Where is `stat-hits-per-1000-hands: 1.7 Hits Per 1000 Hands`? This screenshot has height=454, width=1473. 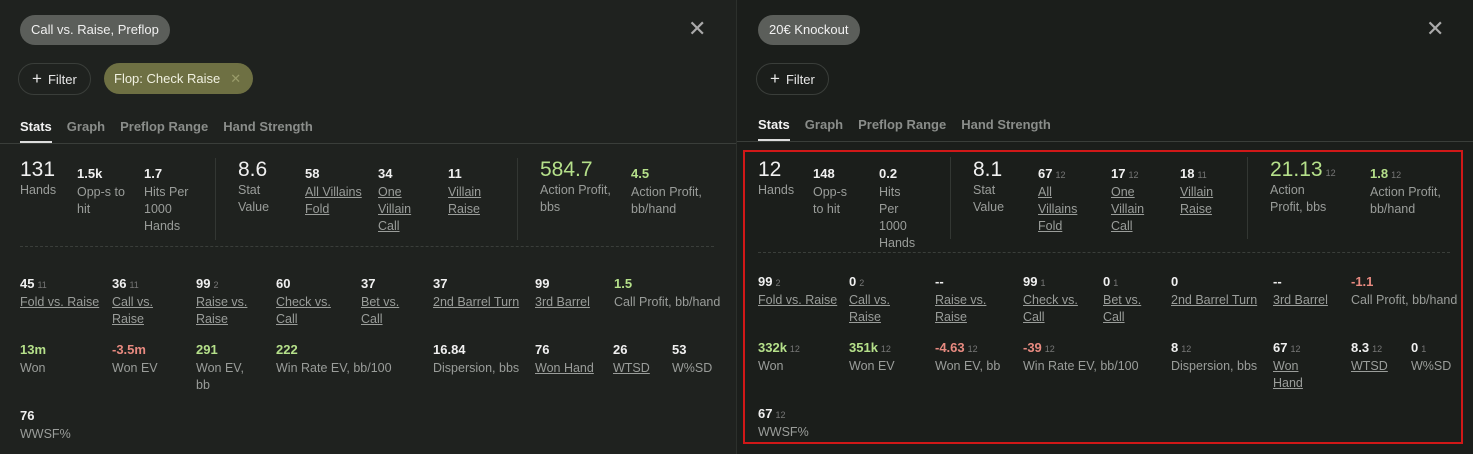 stat-hits-per-1000-hands: 1.7 Hits Per 1000 Hands is located at coordinates (174, 200).